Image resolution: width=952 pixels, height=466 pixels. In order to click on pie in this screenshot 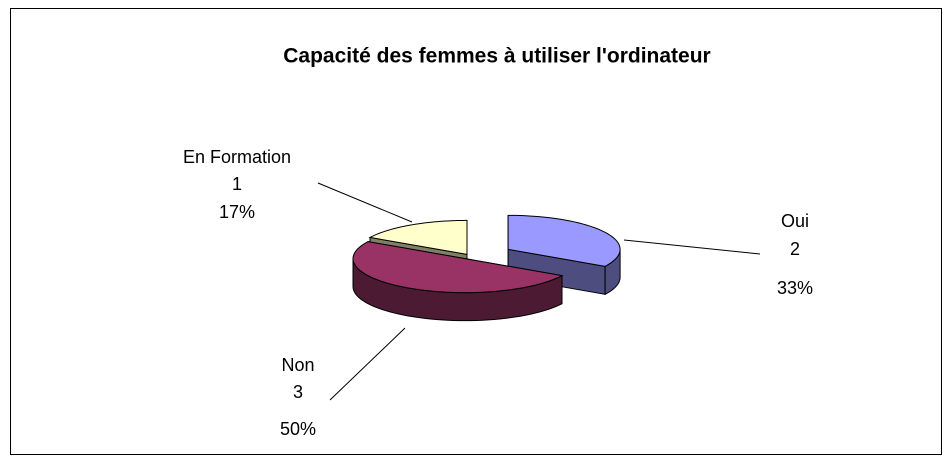, I will do `click(486, 268)`.